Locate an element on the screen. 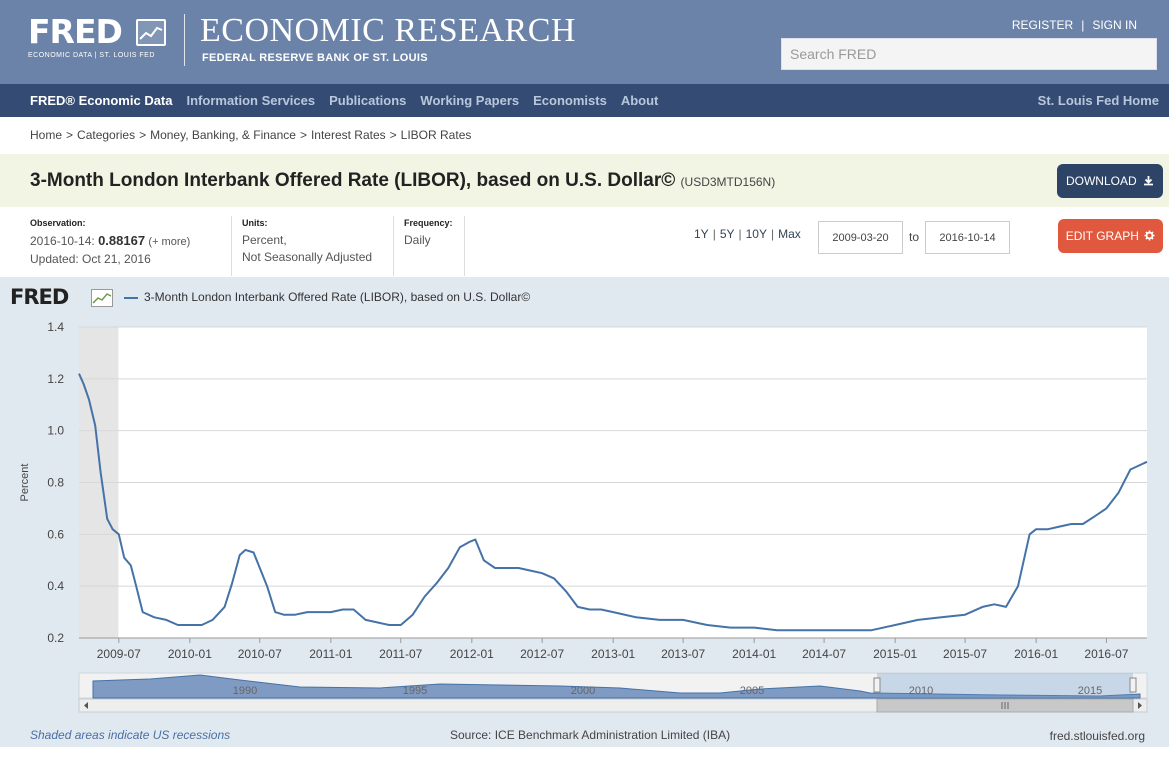 Image resolution: width=1169 pixels, height=758 pixels. nav-item-working-papers: Working Papers is located at coordinates (470, 100).